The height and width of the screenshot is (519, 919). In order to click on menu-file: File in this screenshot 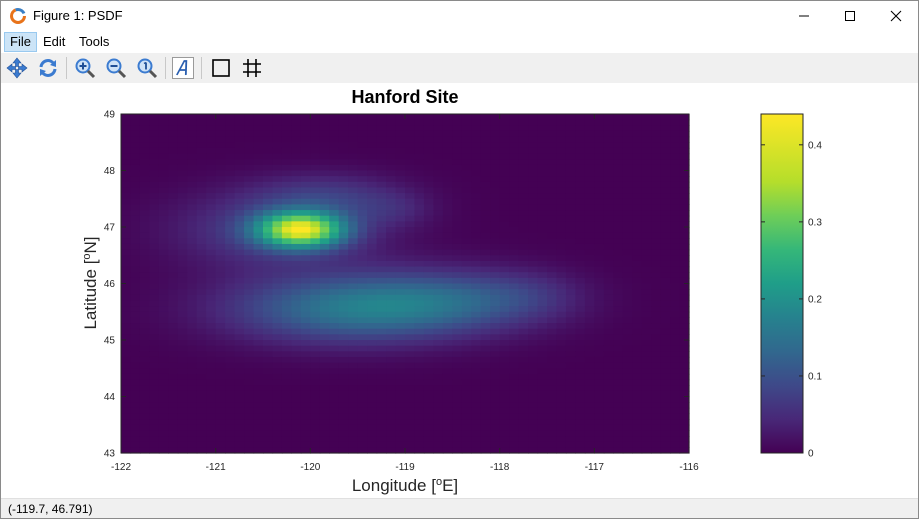, I will do `click(20, 42)`.